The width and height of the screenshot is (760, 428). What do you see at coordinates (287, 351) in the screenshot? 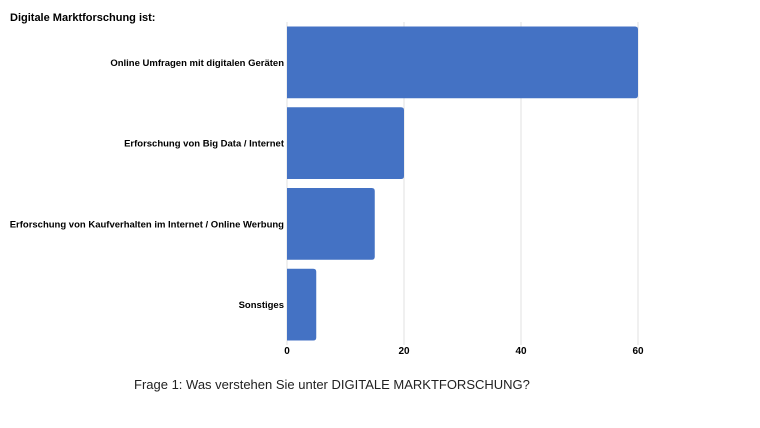
I see `x-tick-label: 0` at bounding box center [287, 351].